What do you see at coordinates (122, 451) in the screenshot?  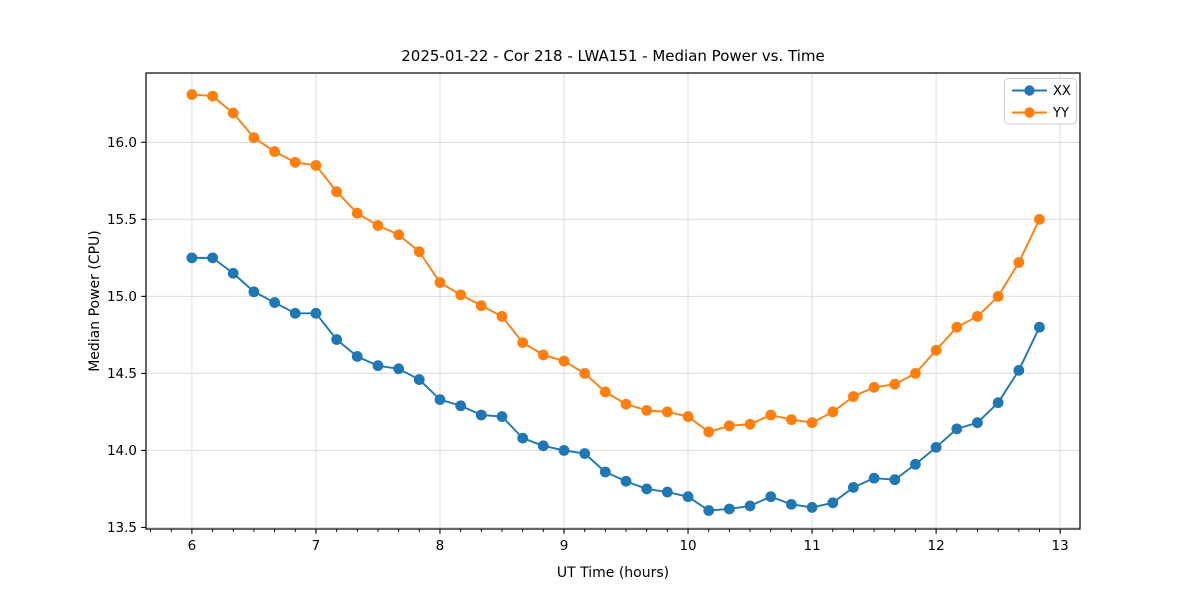 I see `y-tick-label: 14.0` at bounding box center [122, 451].